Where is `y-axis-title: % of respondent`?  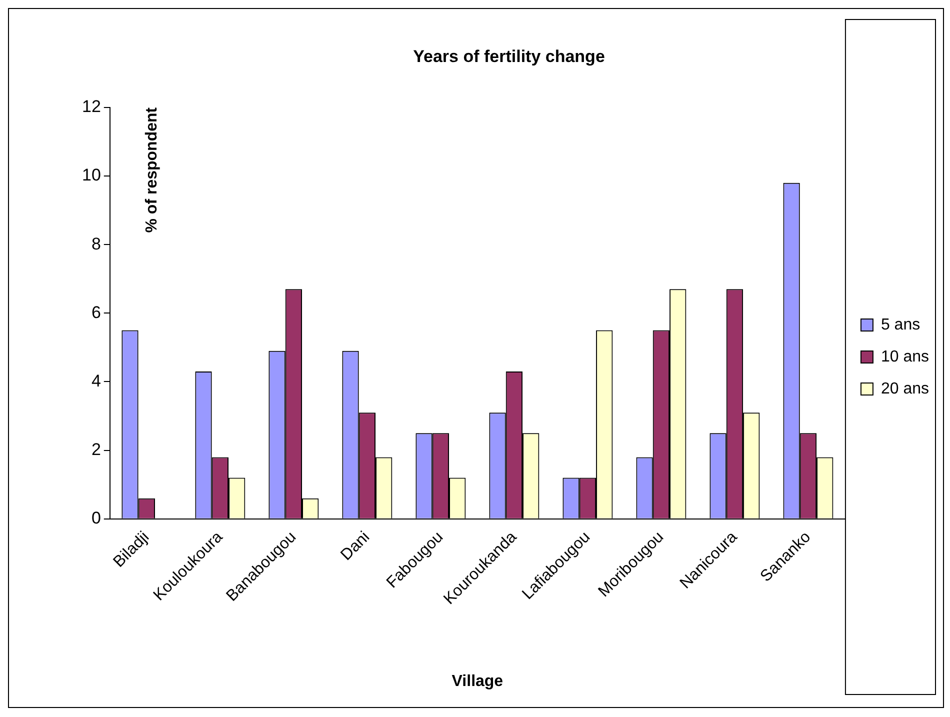 y-axis-title: % of respondent is located at coordinates (151, 169).